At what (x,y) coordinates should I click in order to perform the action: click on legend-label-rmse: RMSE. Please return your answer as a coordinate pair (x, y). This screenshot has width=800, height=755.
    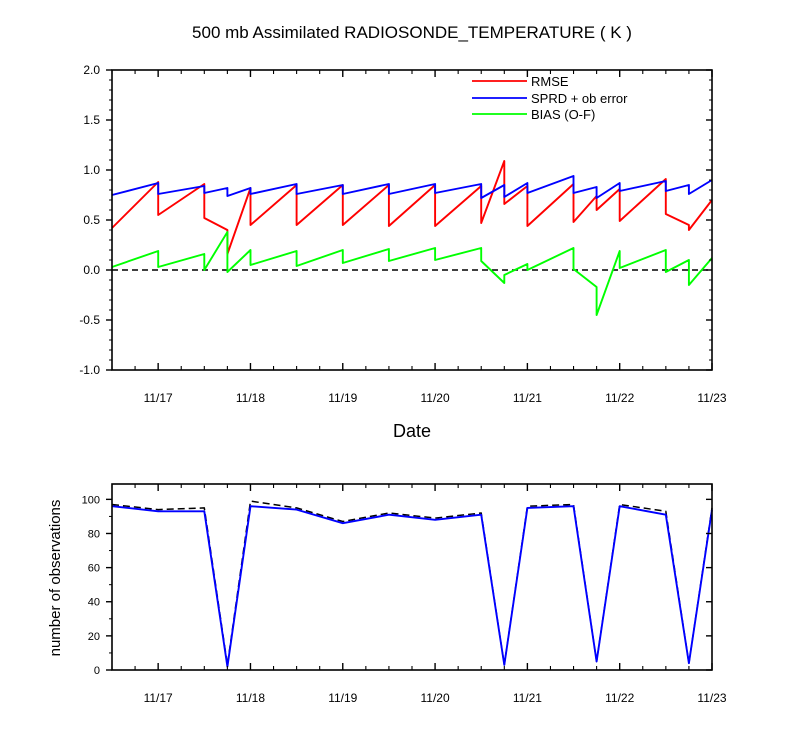
    Looking at the image, I should click on (550, 81).